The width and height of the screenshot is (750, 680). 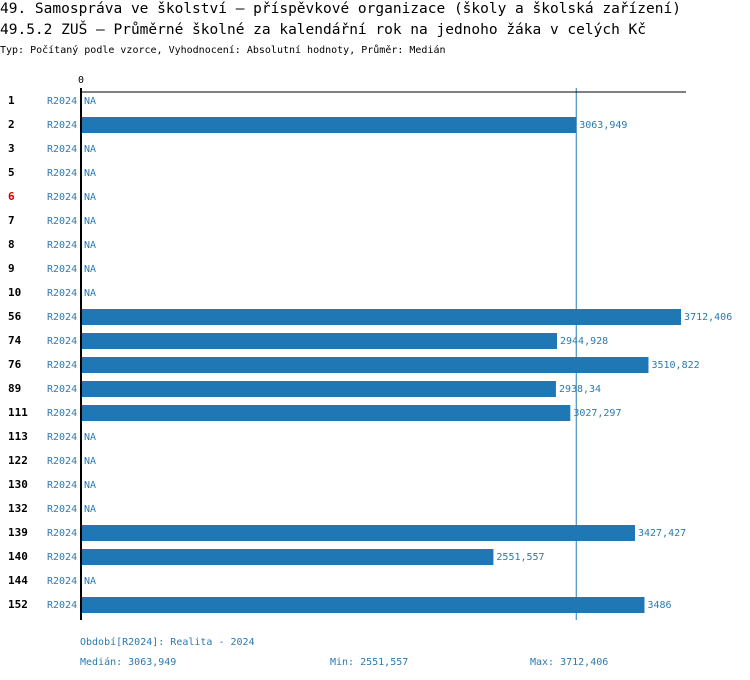 I want to click on category-label: 56, so click(x=15, y=316).